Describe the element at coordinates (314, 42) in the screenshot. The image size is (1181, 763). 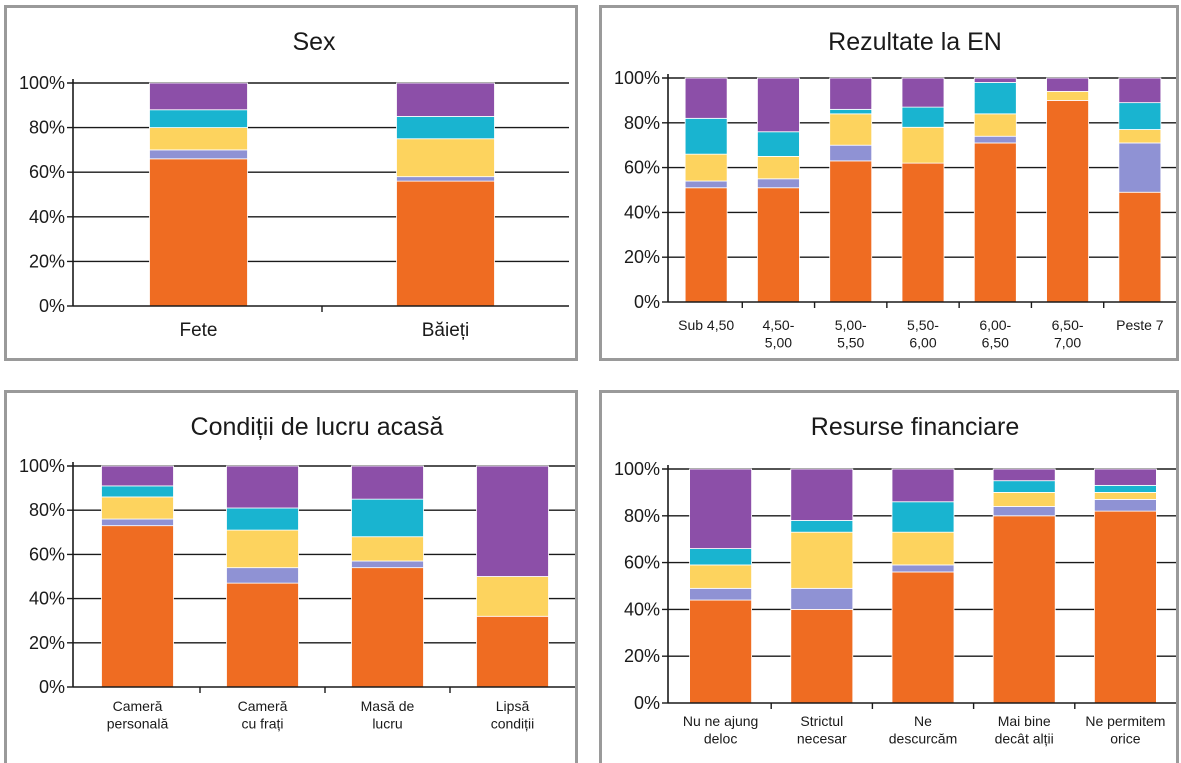
I see `chart-title: Sex` at that location.